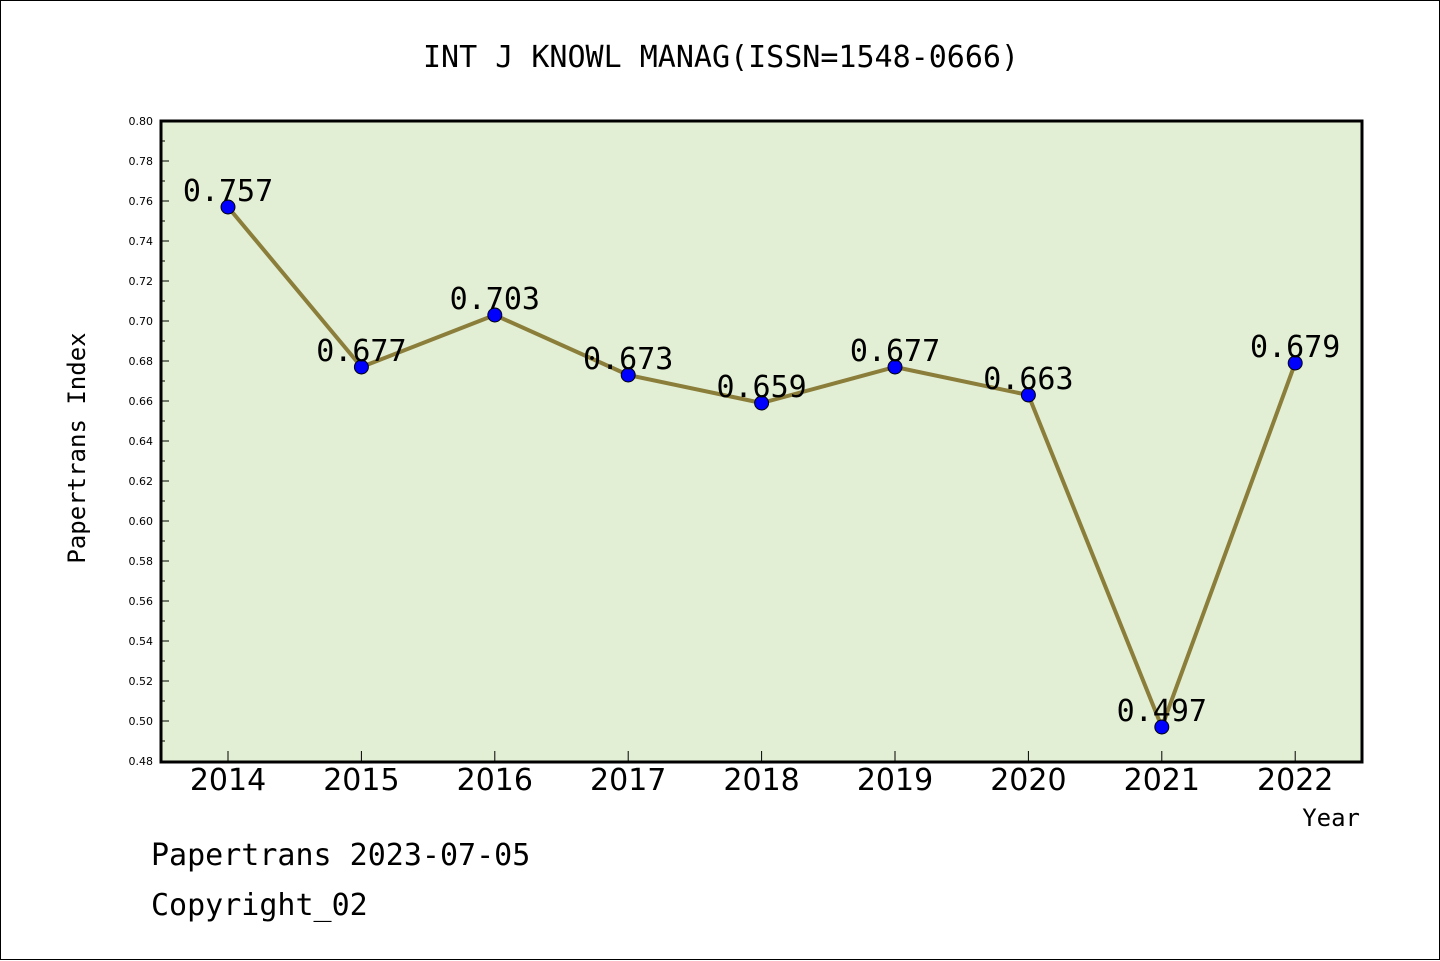 This screenshot has height=961, width=1440. Describe the element at coordinates (1295, 347) in the screenshot. I see `data-label: 0.679` at that location.